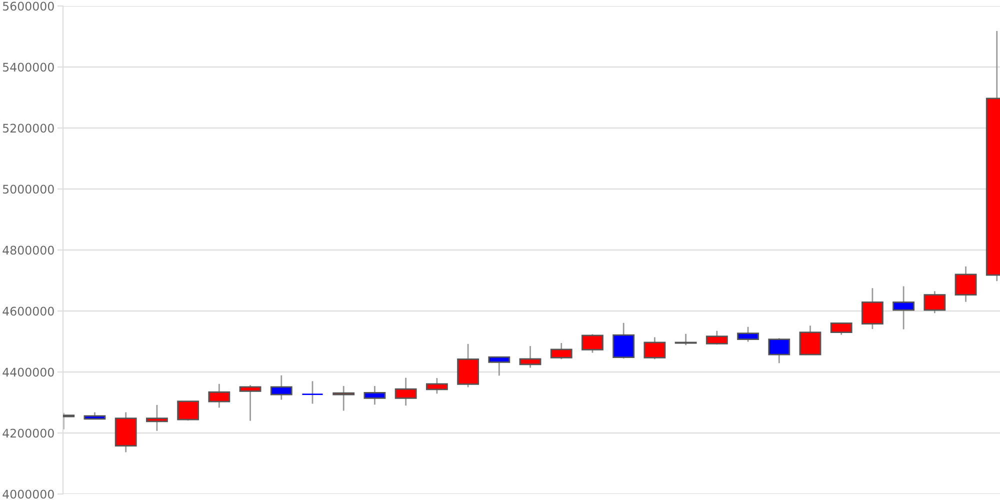 The width and height of the screenshot is (1000, 500). What do you see at coordinates (28, 128) in the screenshot?
I see `y-tick-label: 5200000` at bounding box center [28, 128].